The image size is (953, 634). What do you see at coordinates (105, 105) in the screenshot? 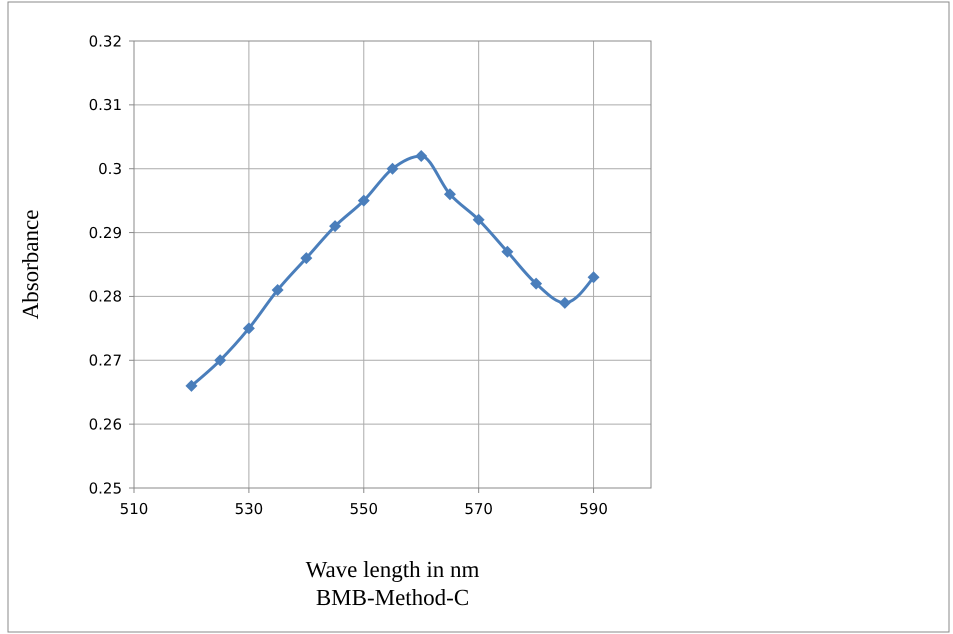
I see `y-tick-label: 0.31` at bounding box center [105, 105].